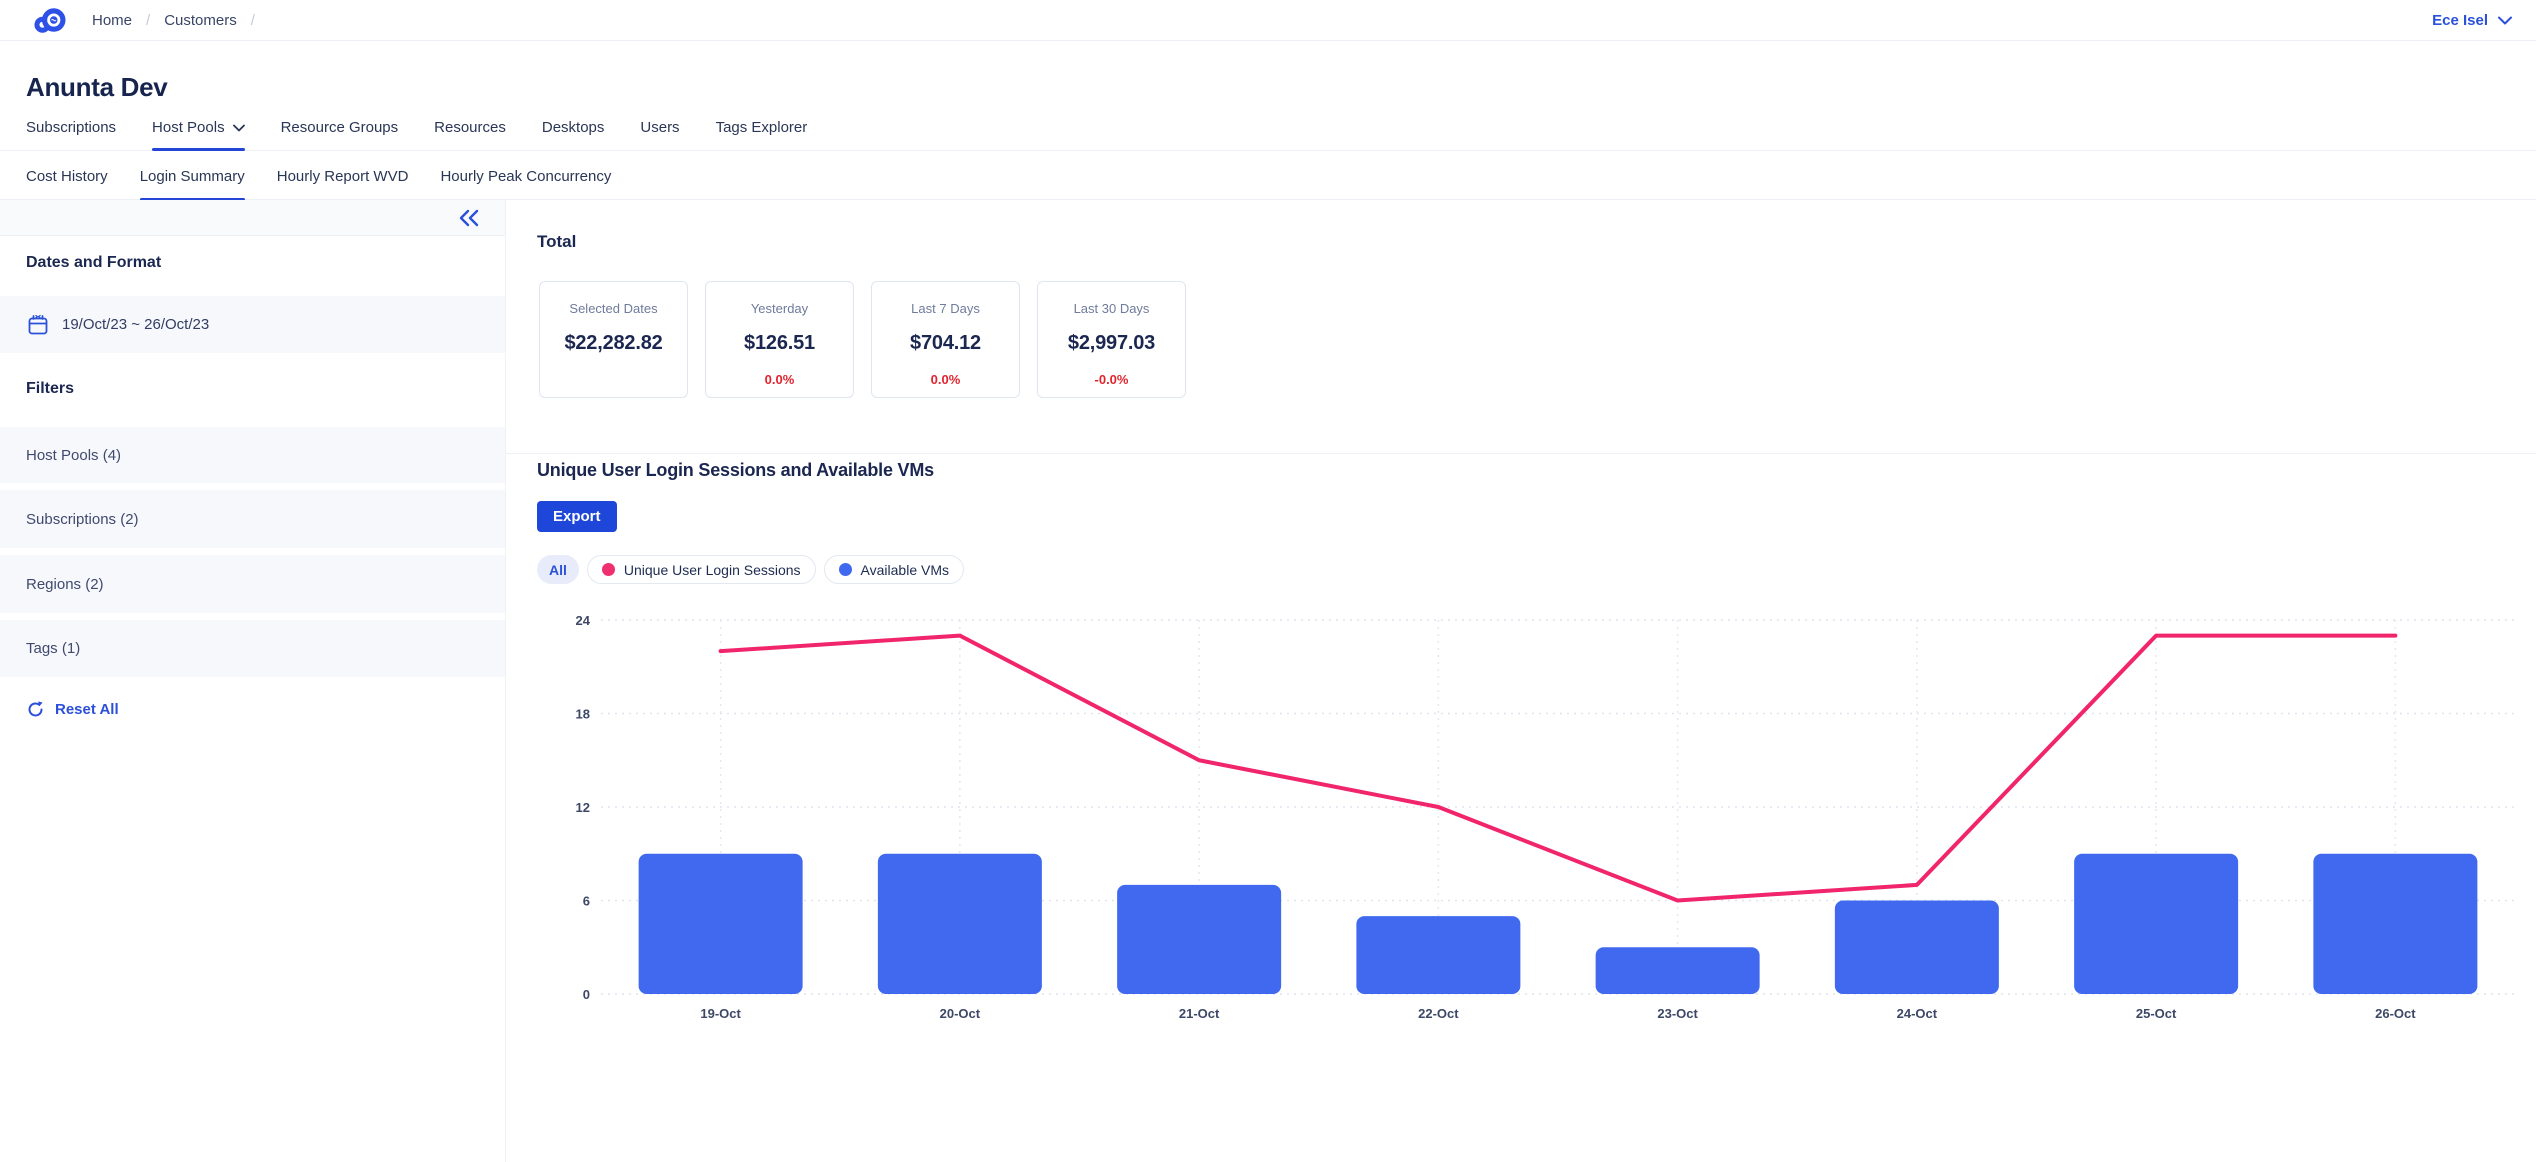  I want to click on svg-text: 22-Oct, so click(1438, 1013).